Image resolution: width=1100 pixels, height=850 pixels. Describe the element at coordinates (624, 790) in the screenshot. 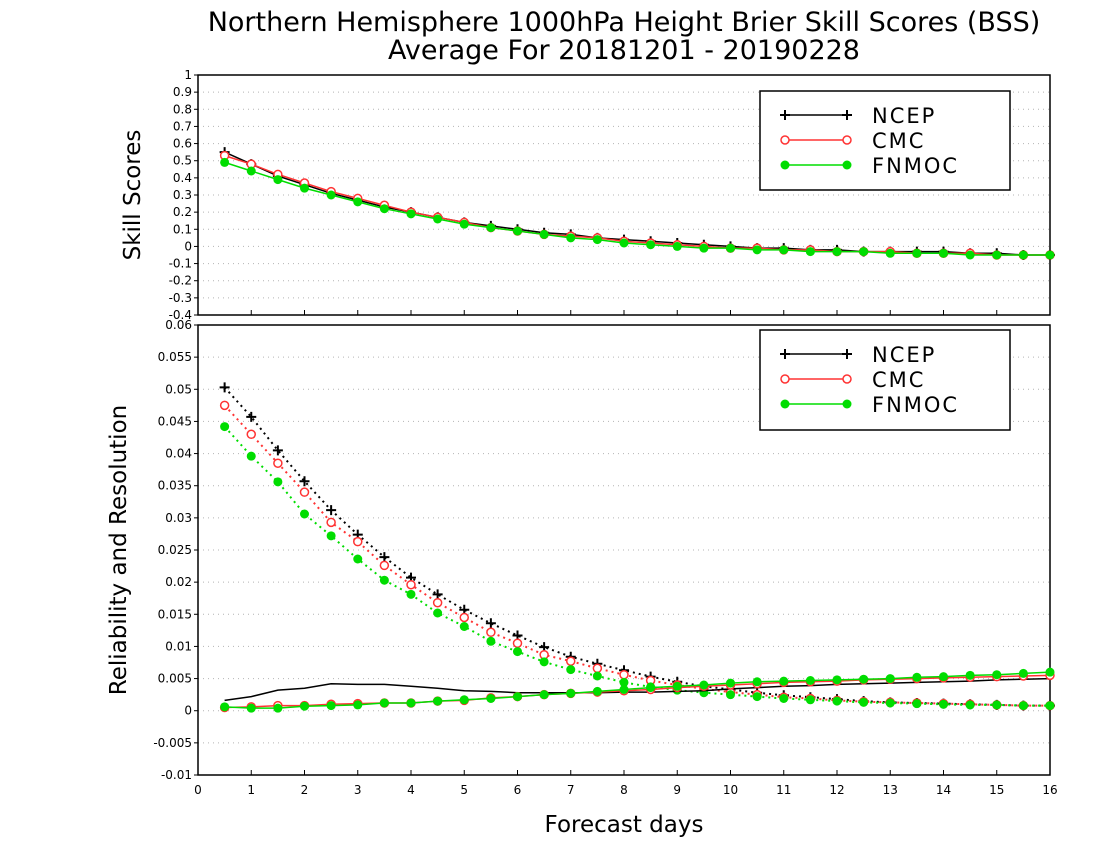

I see `x-tick-label: 8` at that location.